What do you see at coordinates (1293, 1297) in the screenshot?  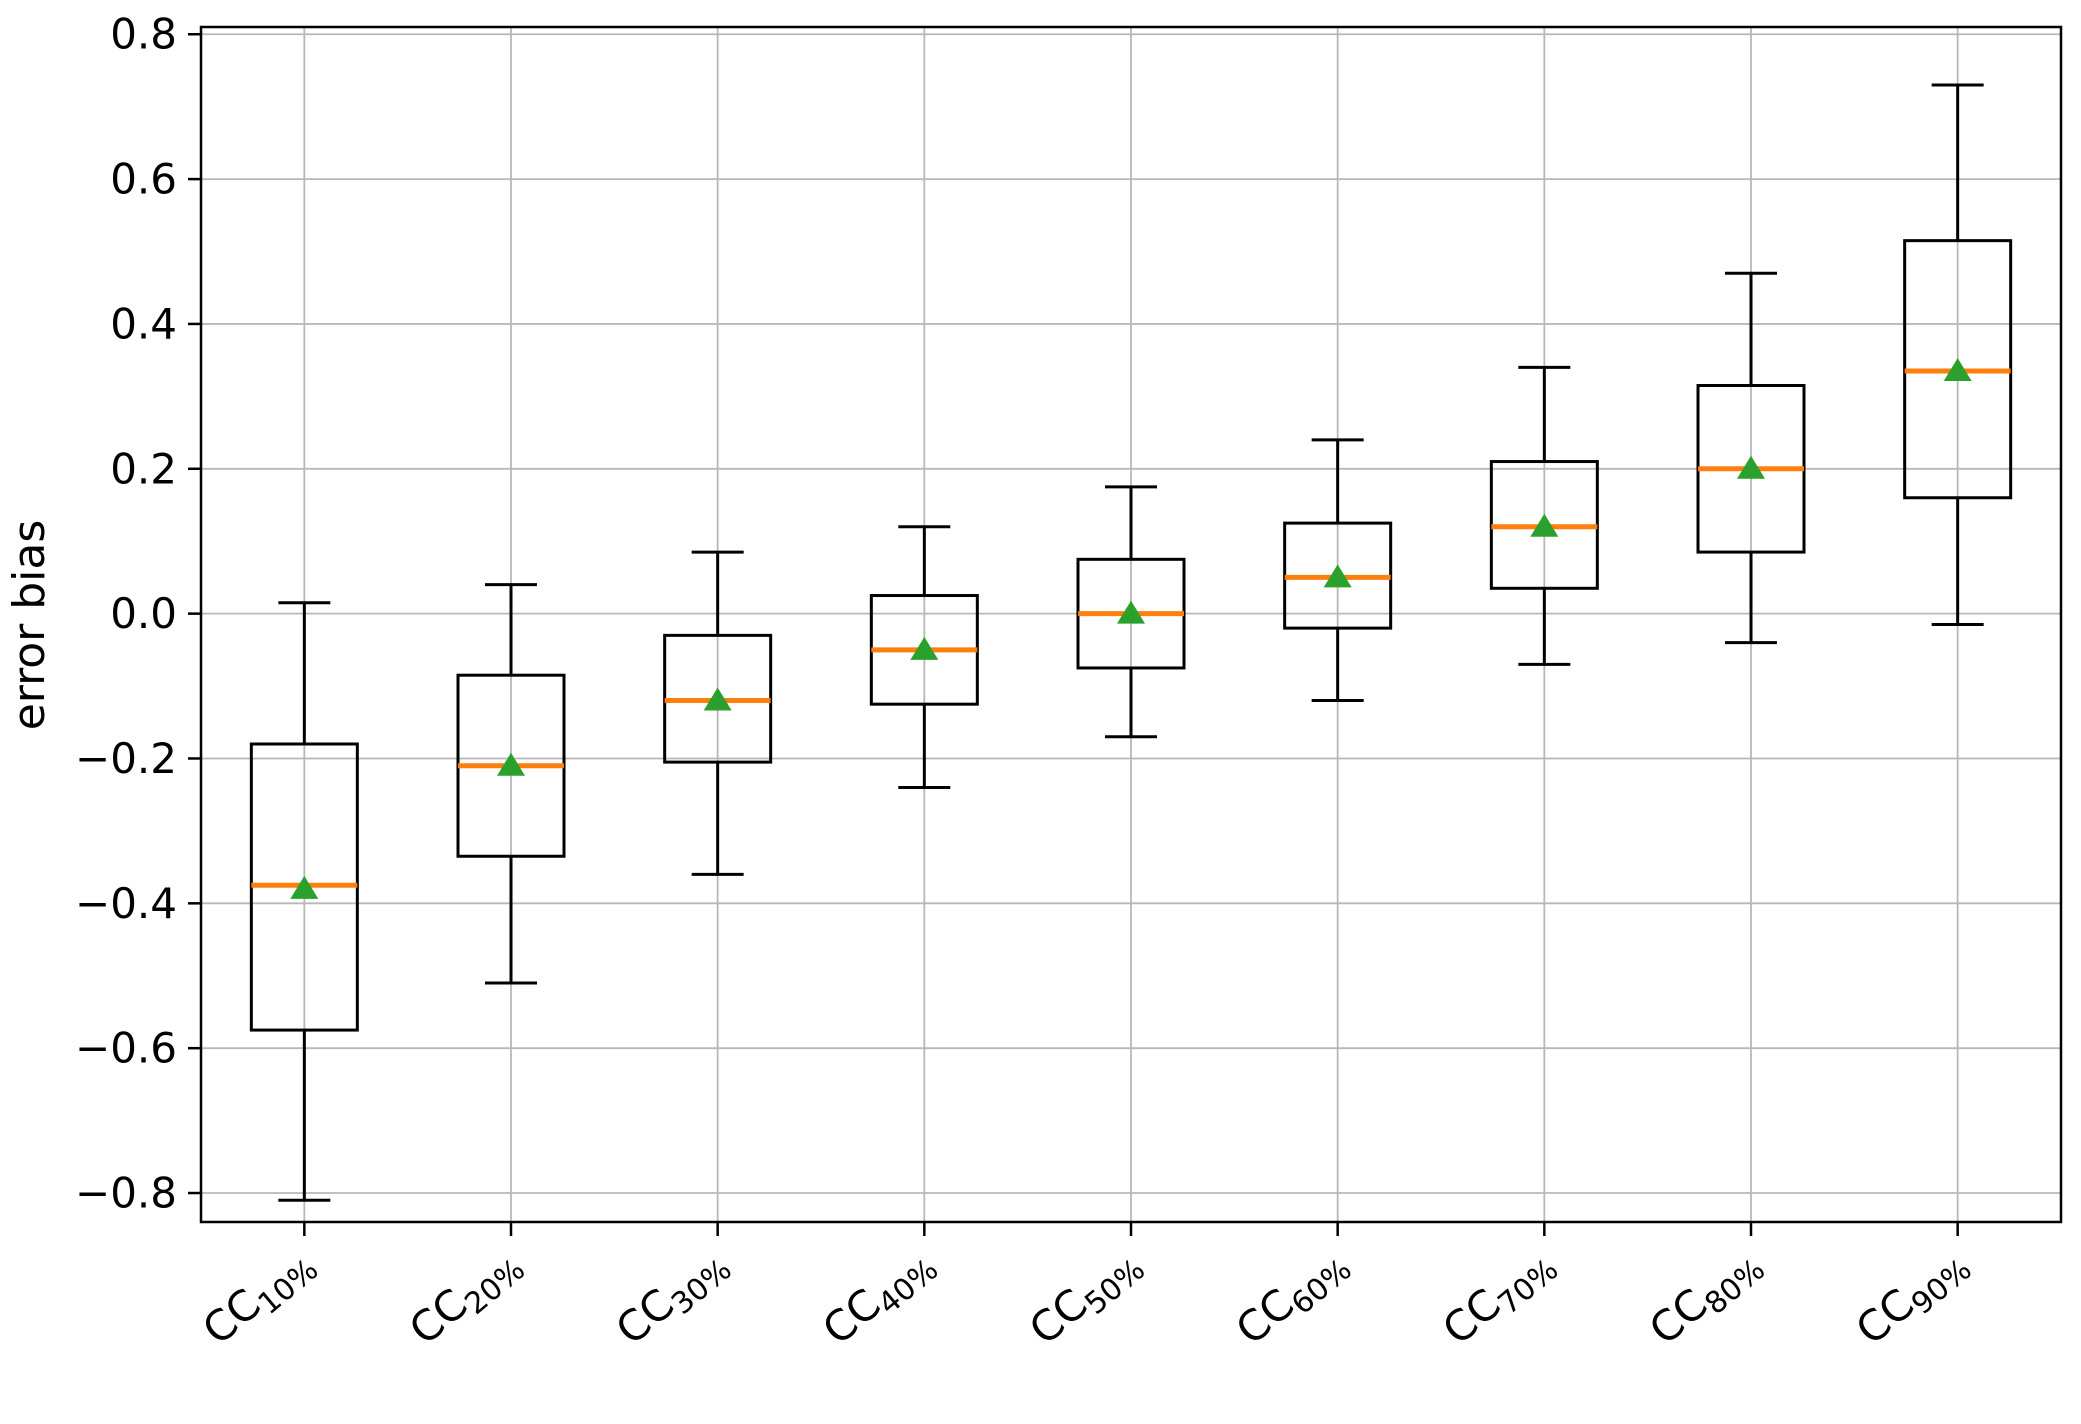 I see `x-tick-label: CC60%` at bounding box center [1293, 1297].